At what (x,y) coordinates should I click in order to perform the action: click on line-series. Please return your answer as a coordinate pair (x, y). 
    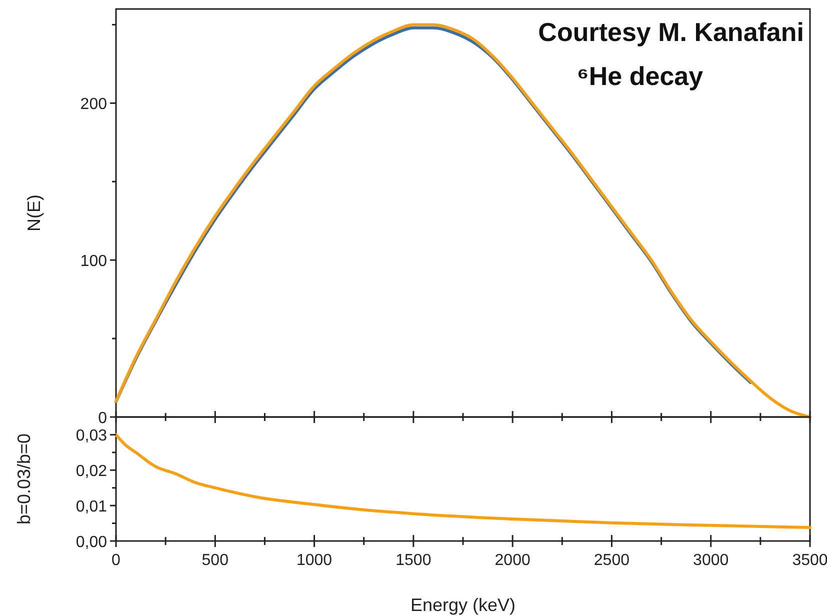
    Looking at the image, I should click on (463, 481).